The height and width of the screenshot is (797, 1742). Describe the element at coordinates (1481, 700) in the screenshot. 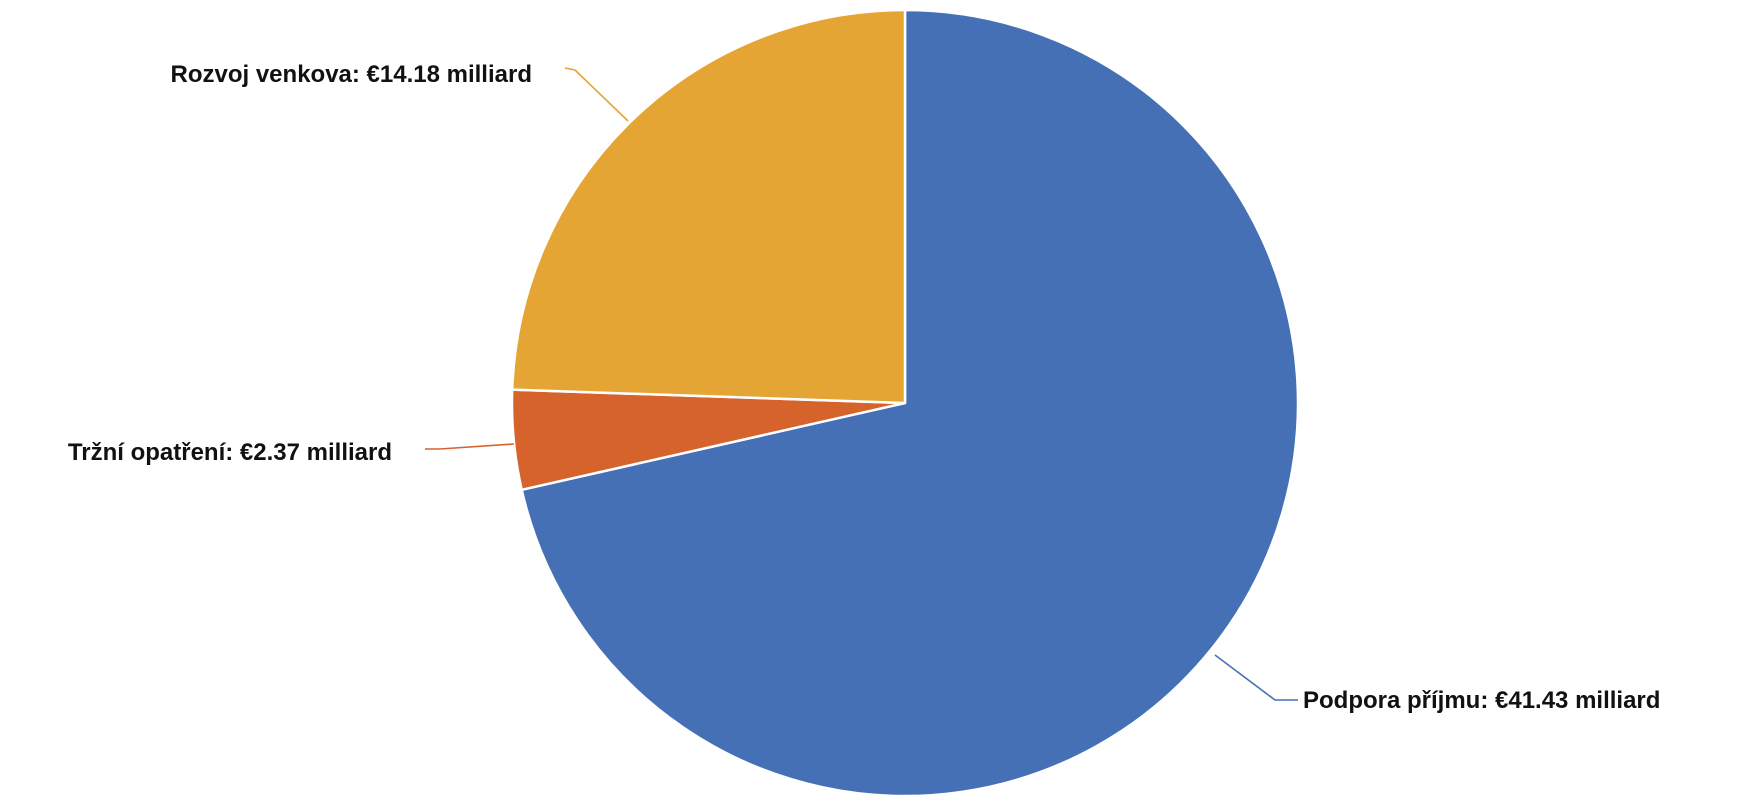

I see `slice-label: Podpora příjmu: €41.43 milliard` at that location.